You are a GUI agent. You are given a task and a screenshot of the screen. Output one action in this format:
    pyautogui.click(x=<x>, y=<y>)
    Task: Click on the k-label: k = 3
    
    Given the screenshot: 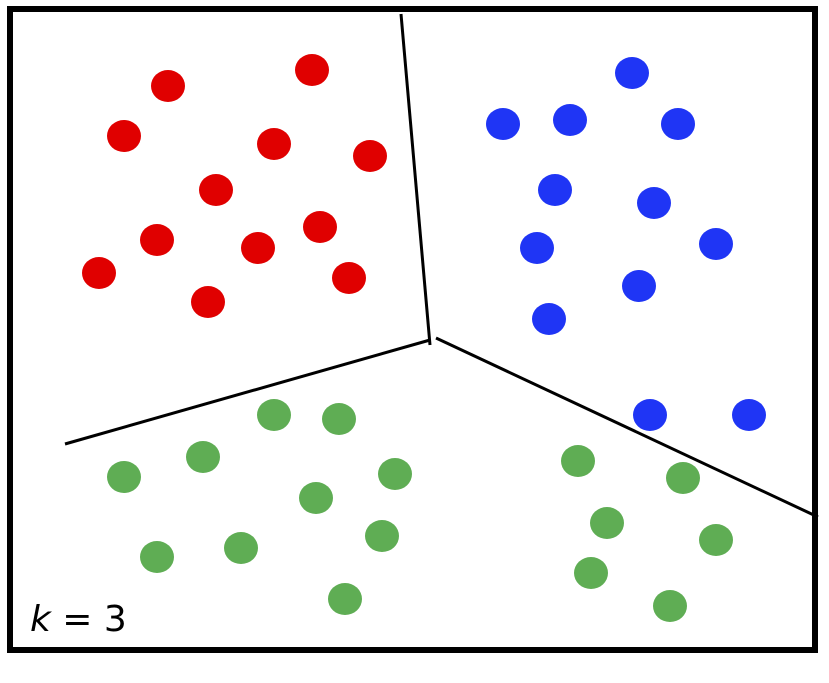 What is the action you would take?
    pyautogui.click(x=78, y=620)
    